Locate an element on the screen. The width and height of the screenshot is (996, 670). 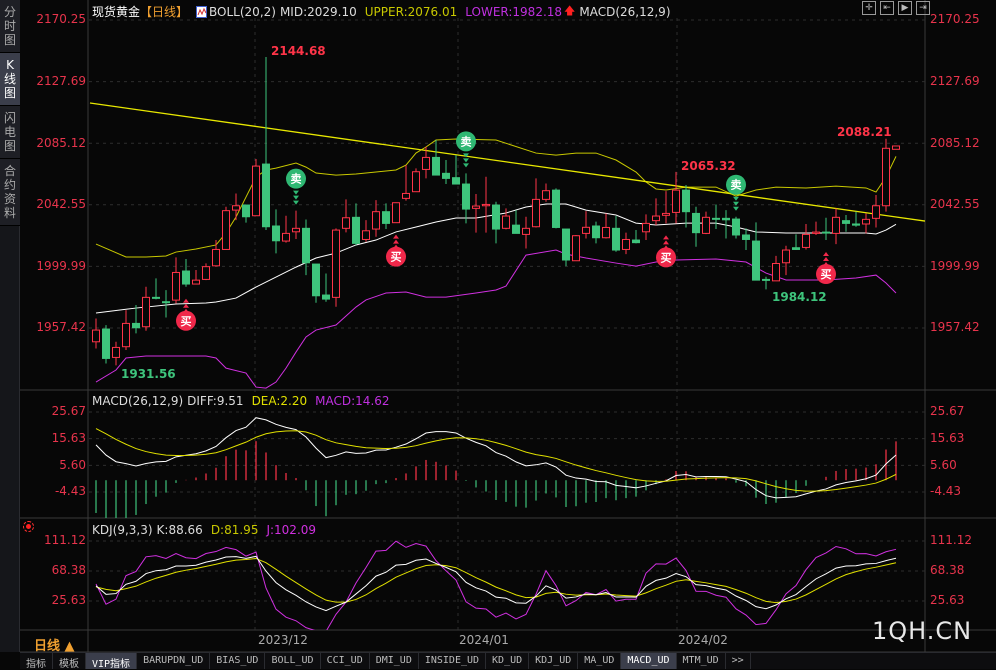
tab-barupdn-ud: BARUPDN_UD is located at coordinates (174, 661).